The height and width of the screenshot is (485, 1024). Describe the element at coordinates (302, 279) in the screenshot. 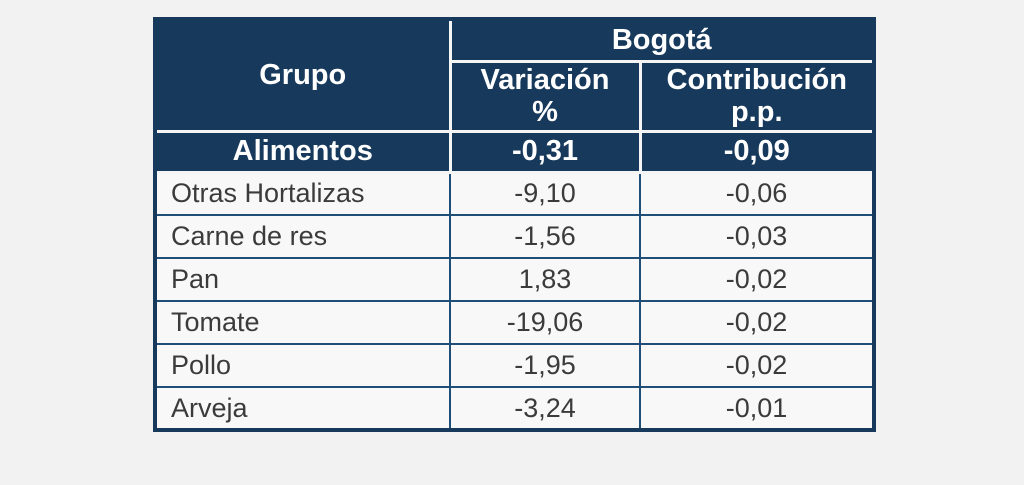

I see `group-label: Pan` at that location.